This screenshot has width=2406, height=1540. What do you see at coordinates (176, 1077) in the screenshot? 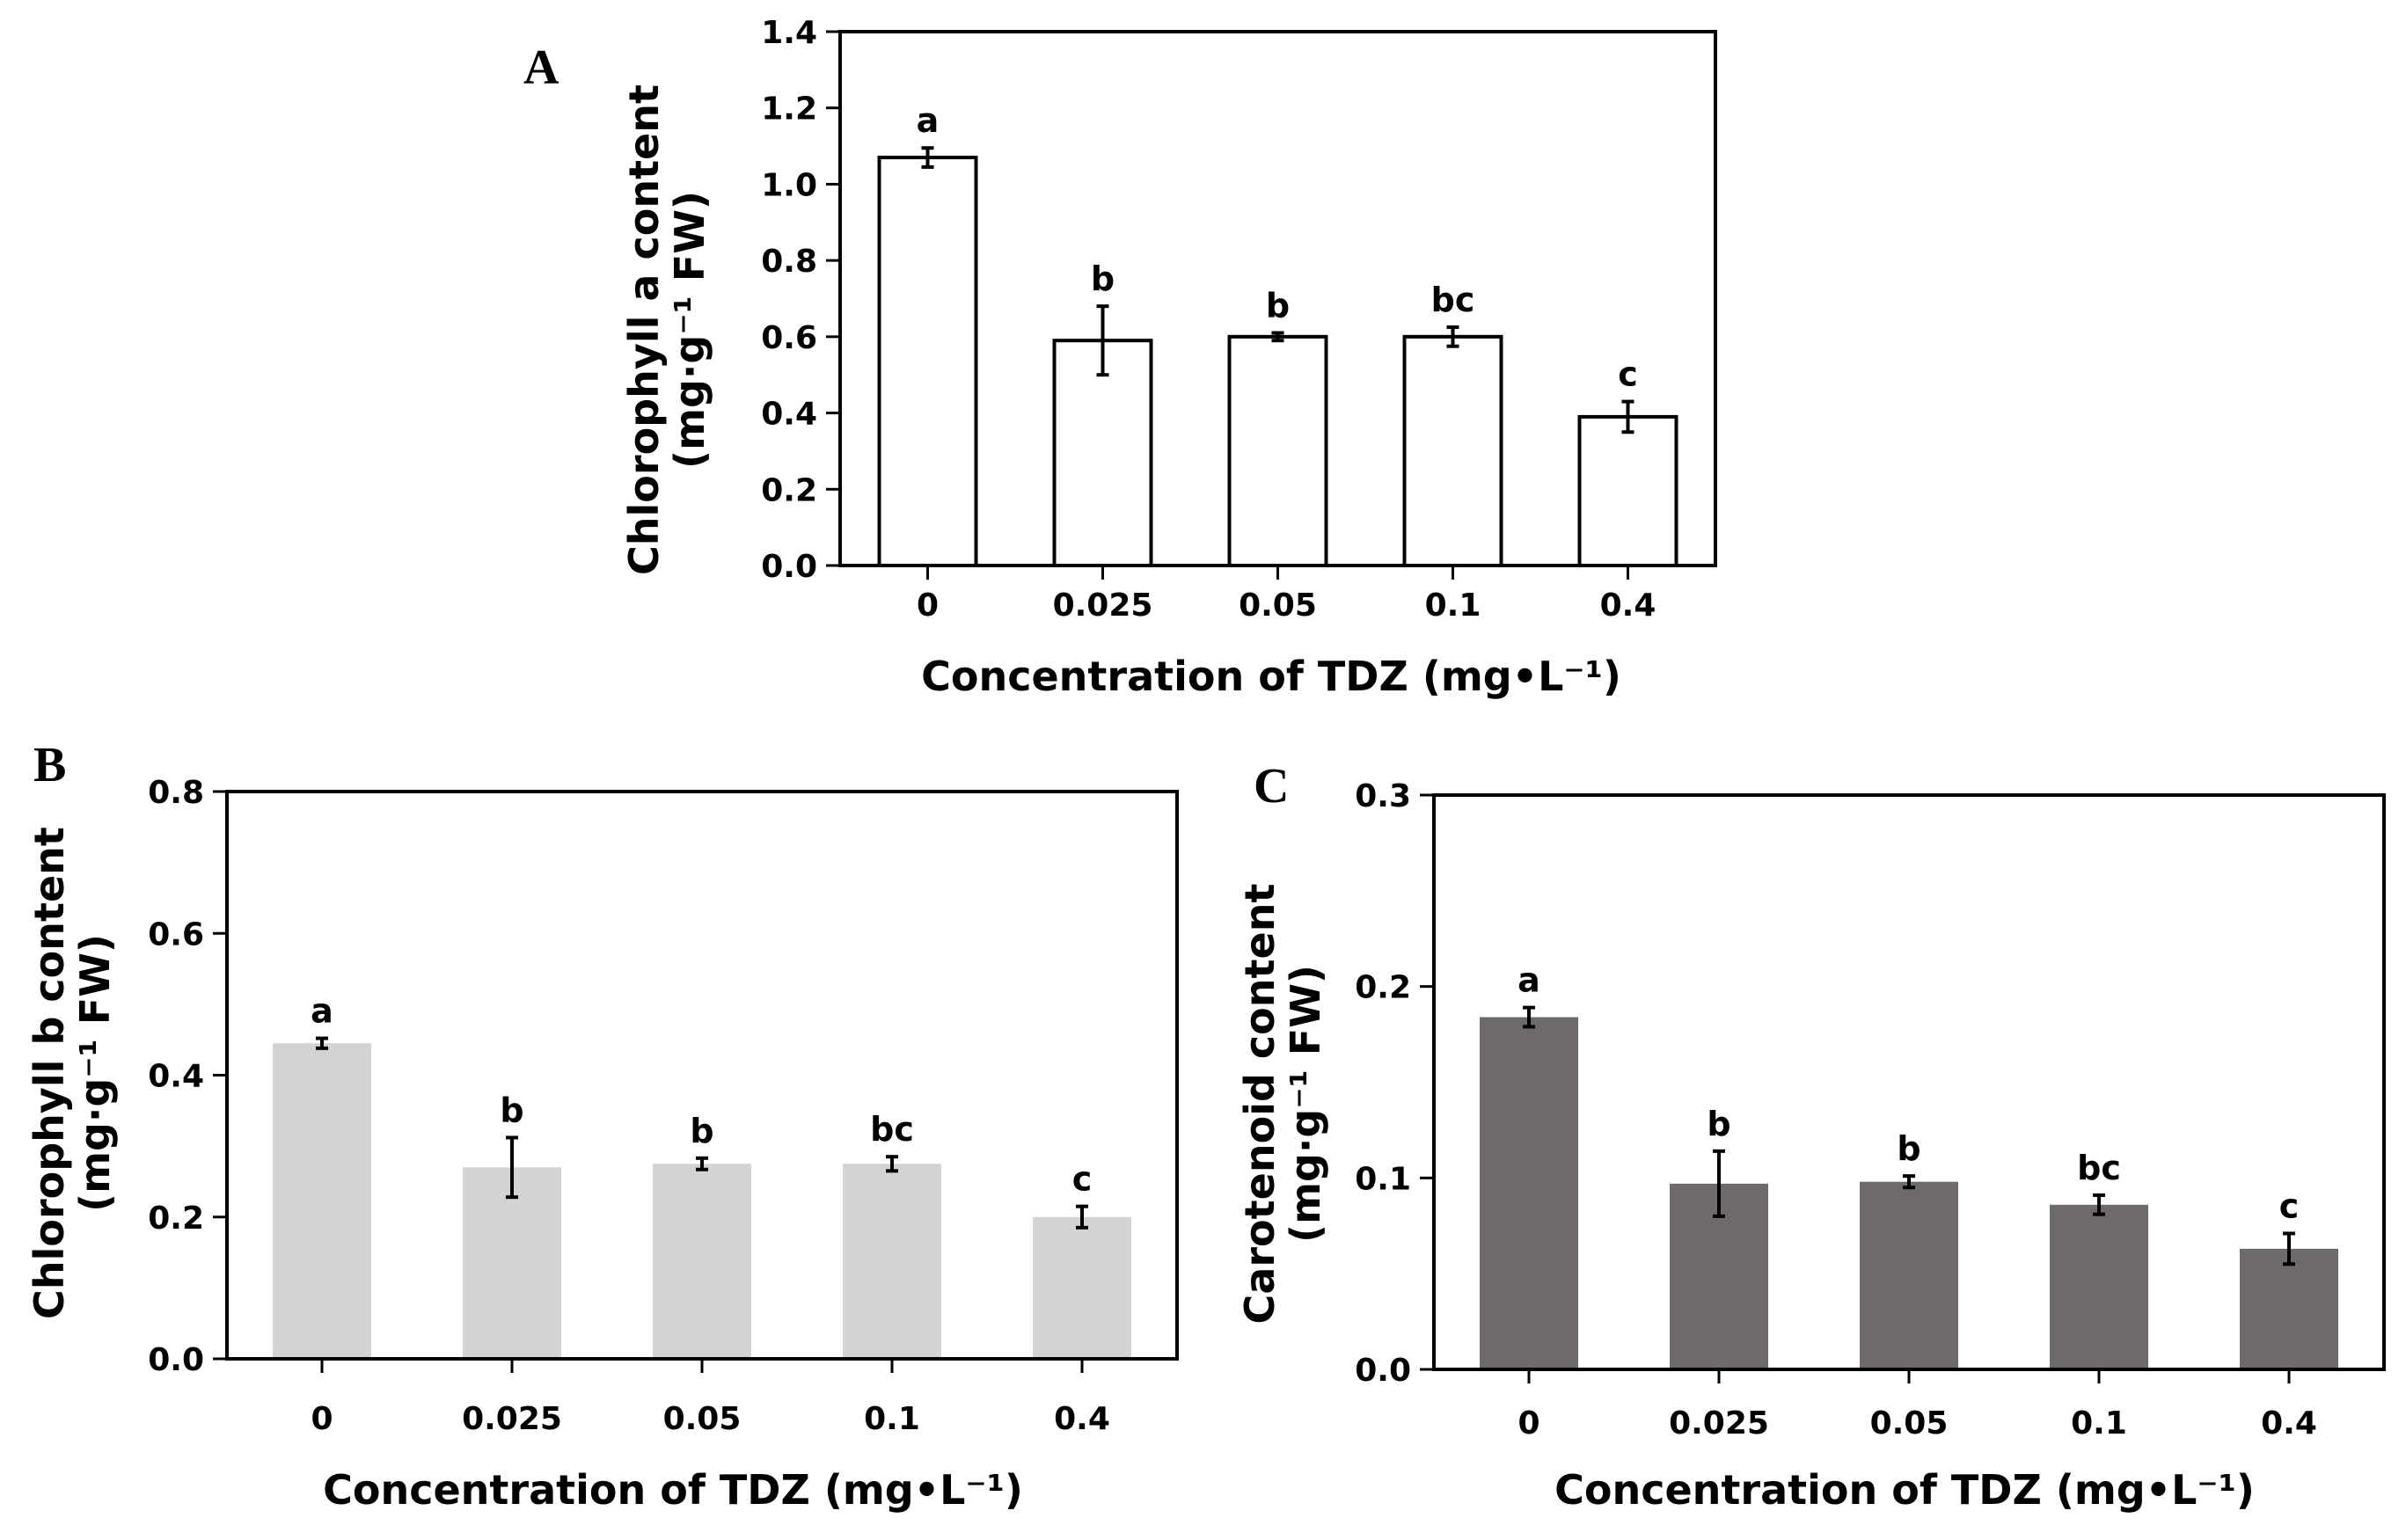
I see `panel-b-ytick-label: 0.4` at bounding box center [176, 1077].